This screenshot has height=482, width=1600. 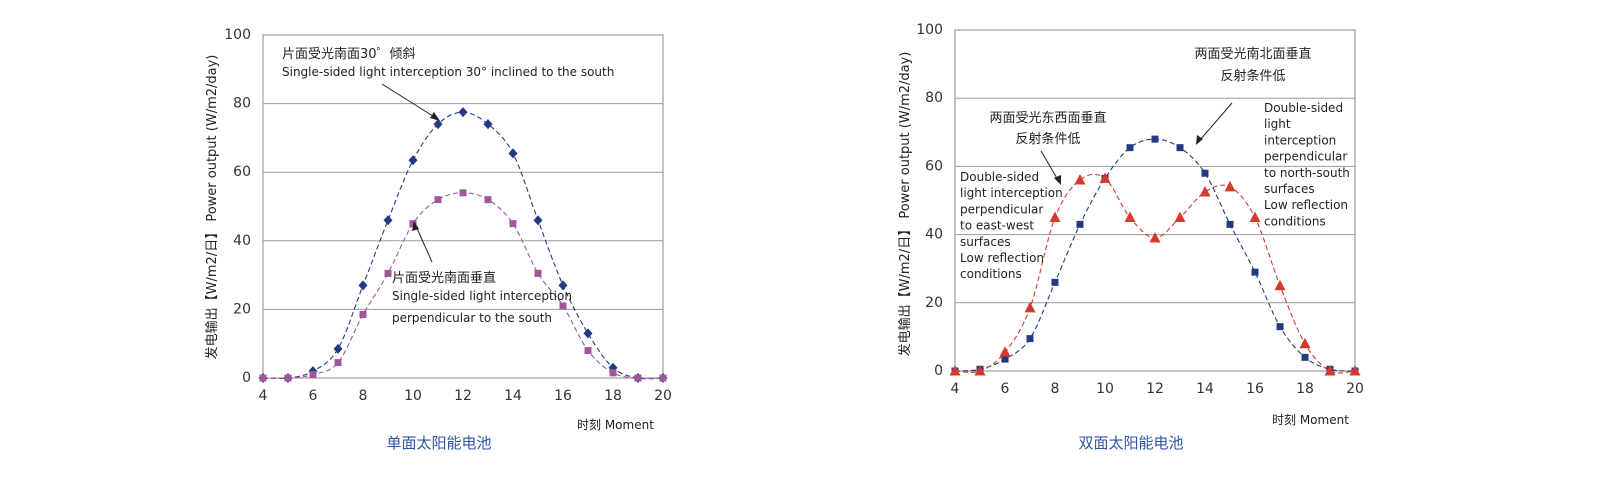 What do you see at coordinates (1130, 443) in the screenshot?
I see `chart-caption: 双面太阳能电池` at bounding box center [1130, 443].